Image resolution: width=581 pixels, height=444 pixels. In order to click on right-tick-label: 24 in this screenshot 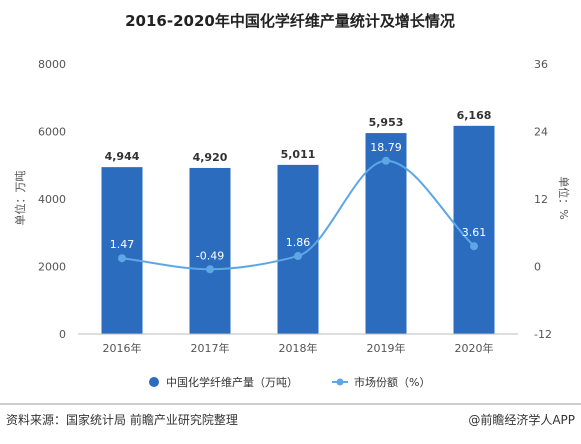, I will do `click(541, 132)`.